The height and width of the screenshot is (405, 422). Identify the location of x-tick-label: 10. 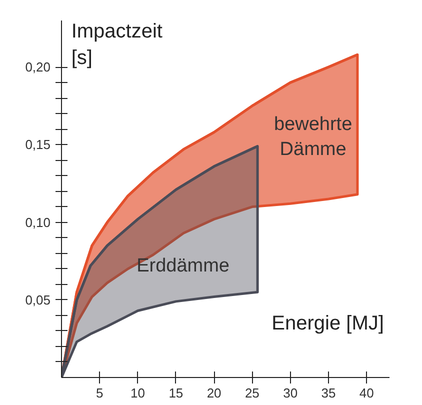
(138, 393).